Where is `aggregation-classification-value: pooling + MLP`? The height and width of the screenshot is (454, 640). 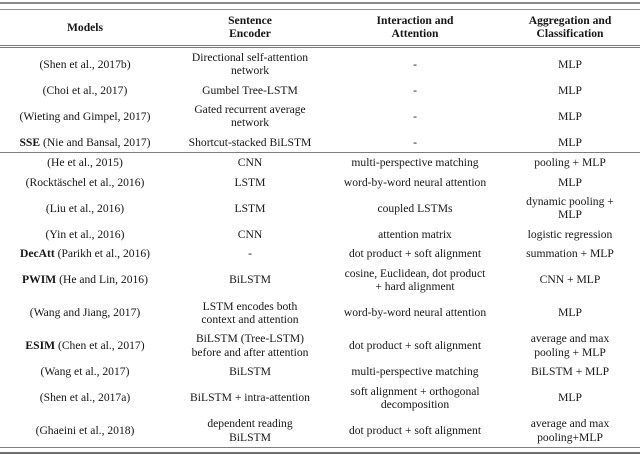 aggregation-classification-value: pooling + MLP is located at coordinates (570, 163).